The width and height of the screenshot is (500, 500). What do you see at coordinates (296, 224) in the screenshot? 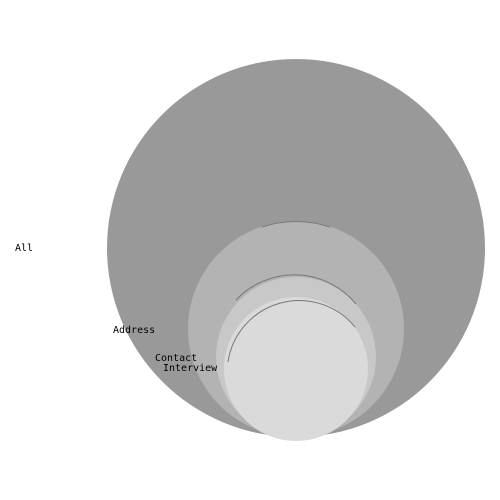
I see `circle-address-edge` at bounding box center [296, 224].